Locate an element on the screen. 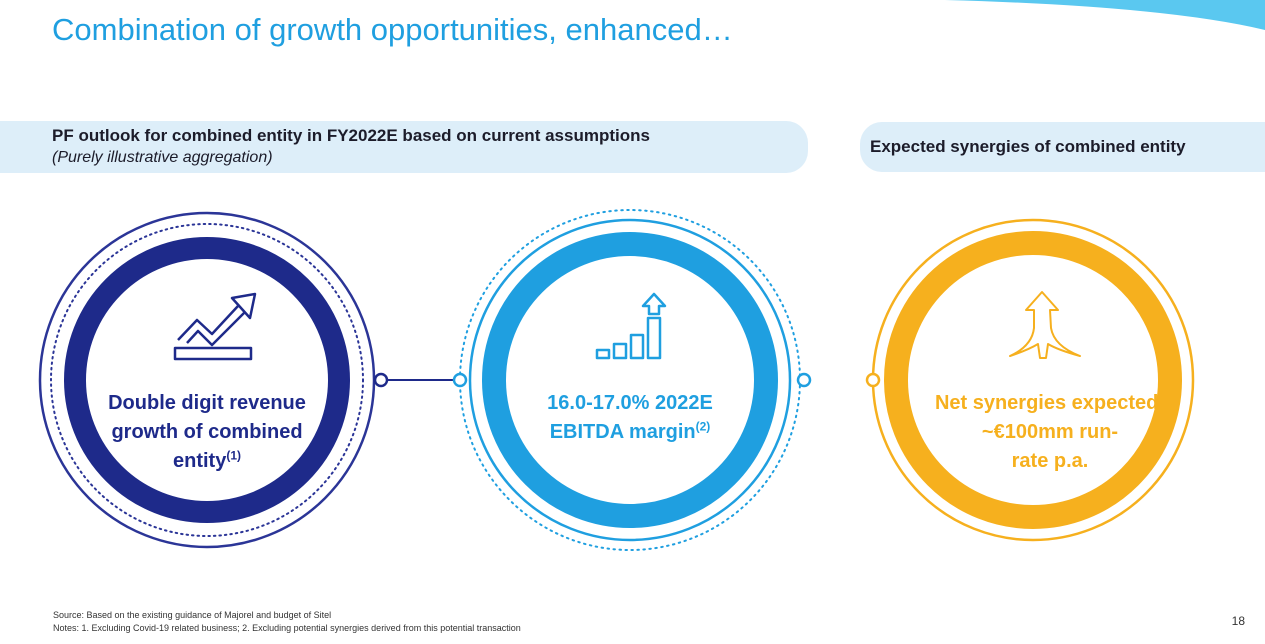  revenue-growth-circle is located at coordinates (213, 380).